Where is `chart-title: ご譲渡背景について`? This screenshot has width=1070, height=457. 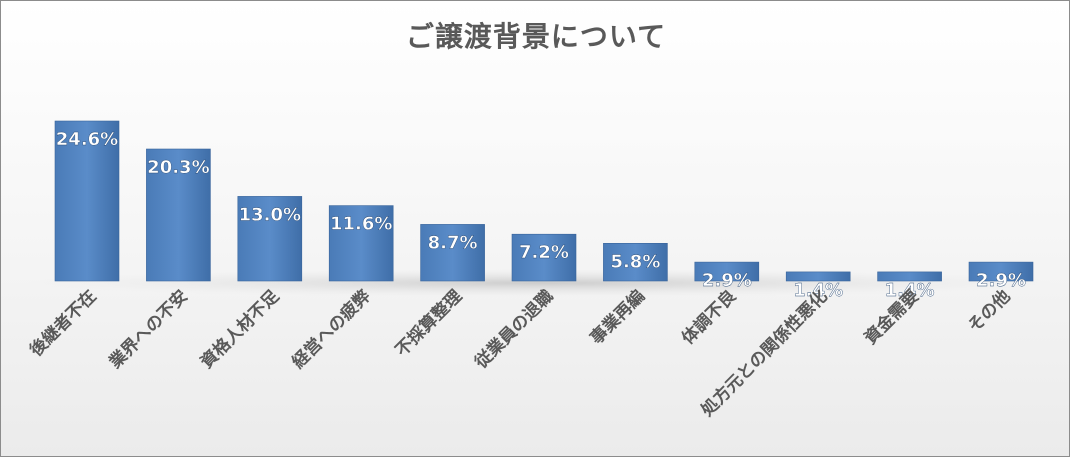
chart-title: ご譲渡背景について is located at coordinates (536, 36).